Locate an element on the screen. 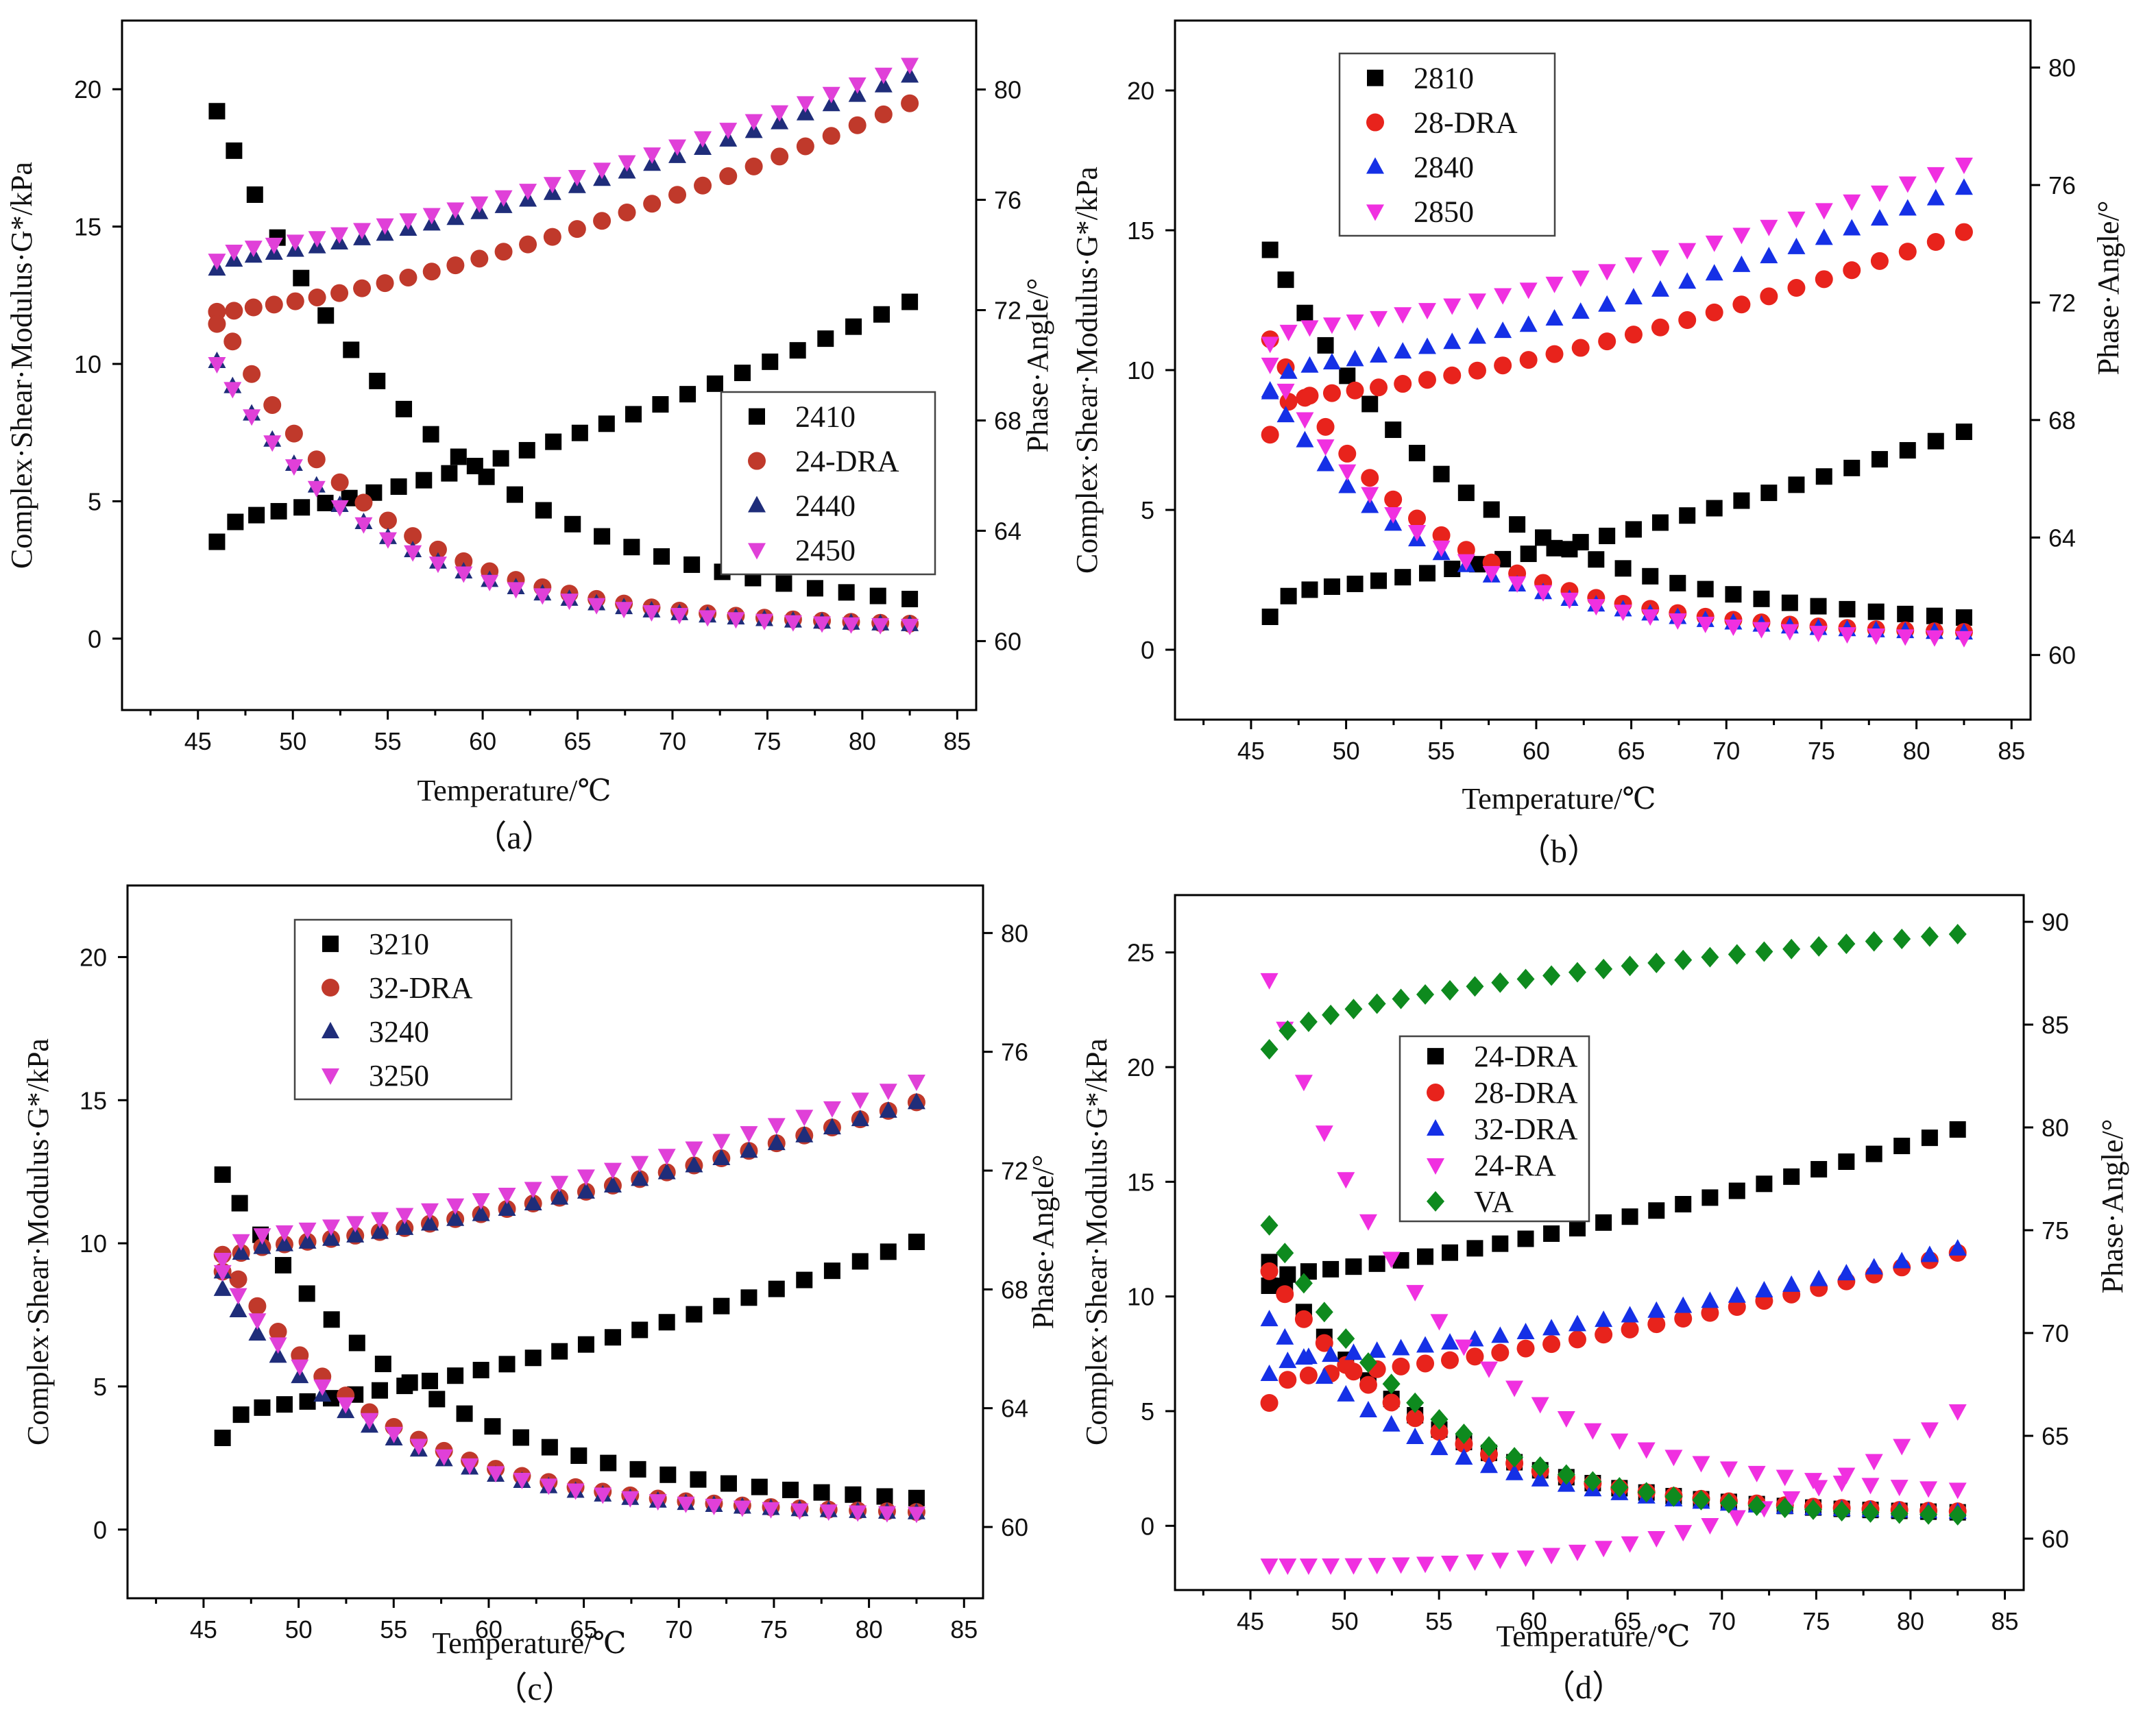 The width and height of the screenshot is (2156, 1723). y2-tick-label: 68 is located at coordinates (1007, 420).